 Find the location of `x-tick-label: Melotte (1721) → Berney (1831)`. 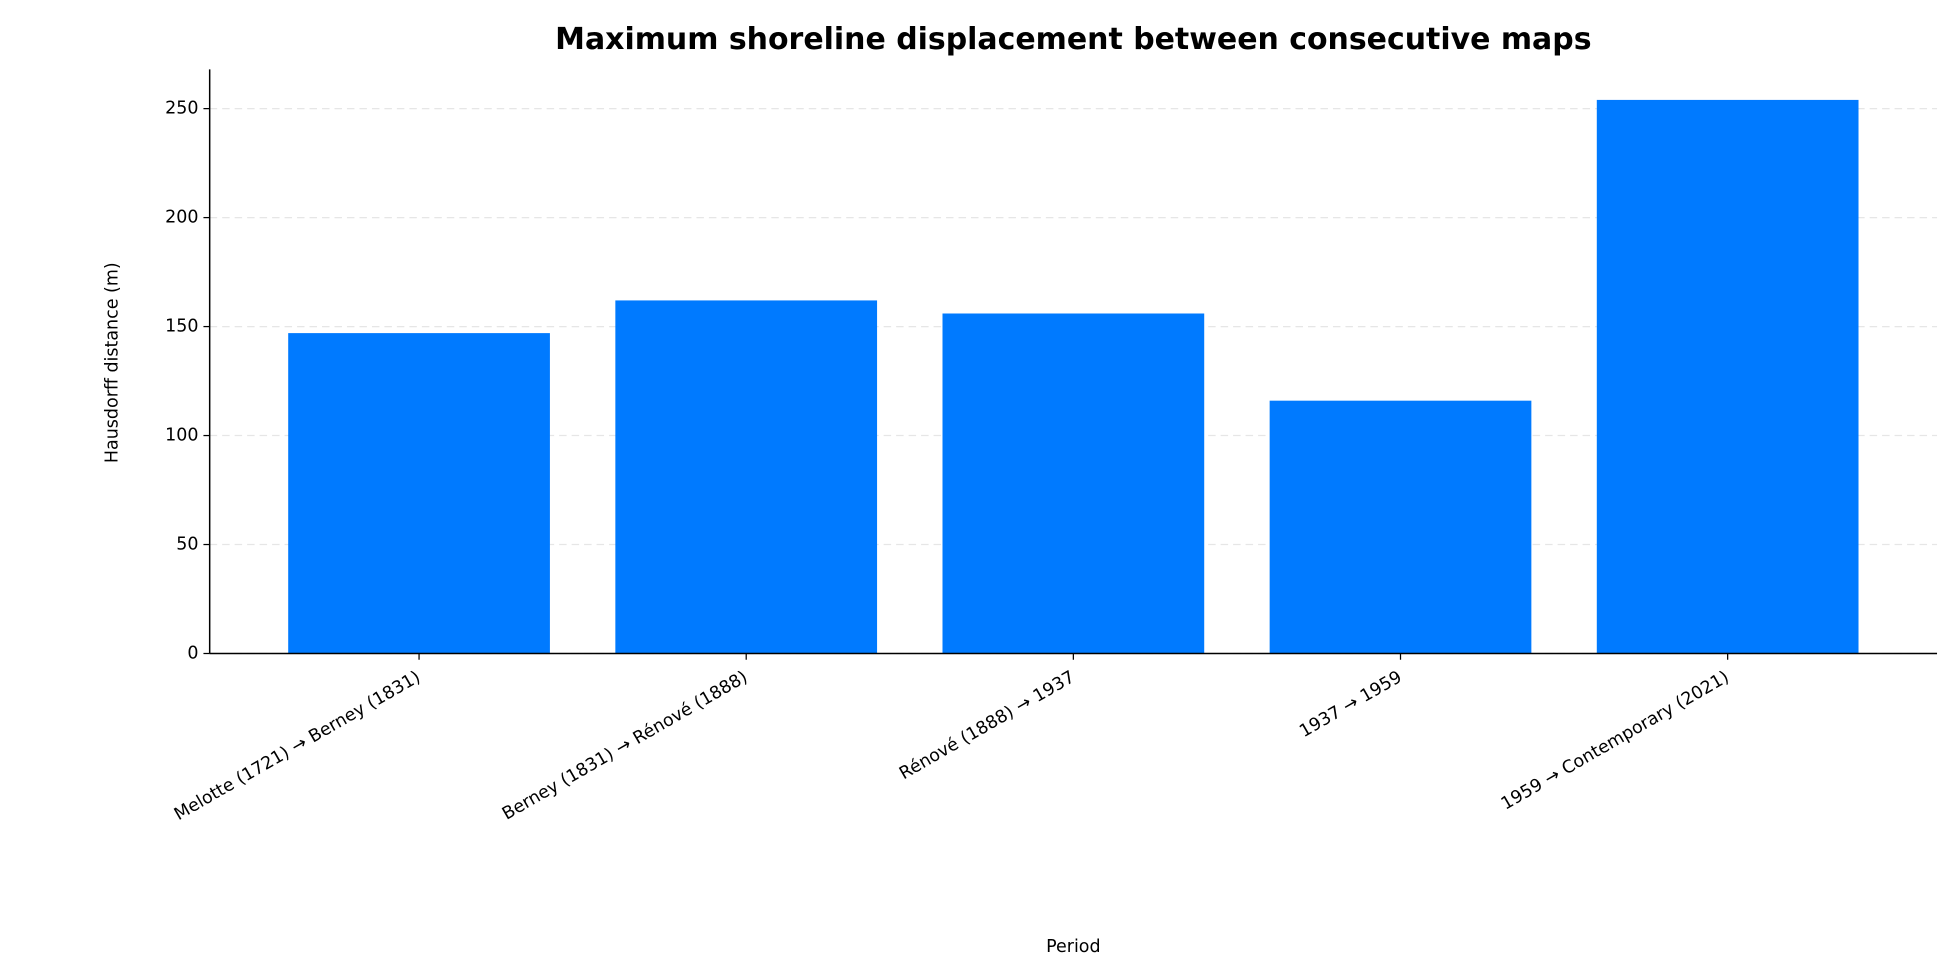

x-tick-label: Melotte (1721) → Berney (1831) is located at coordinates (297, 746).